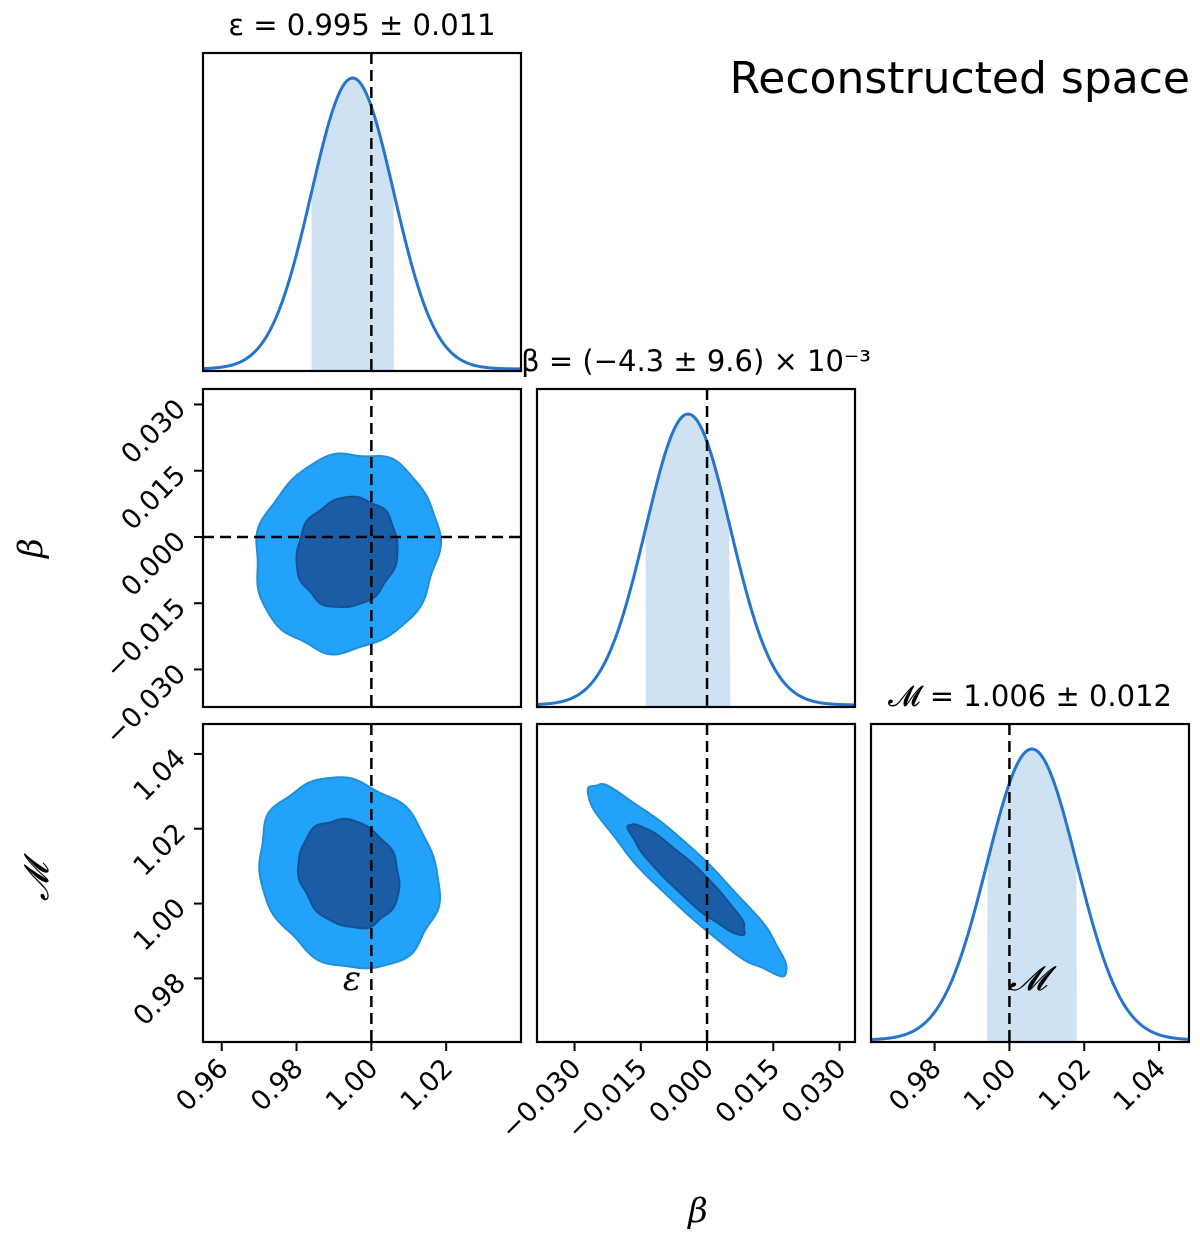 The width and height of the screenshot is (1200, 1241). I want to click on density-curve-M, so click(1030, 894).